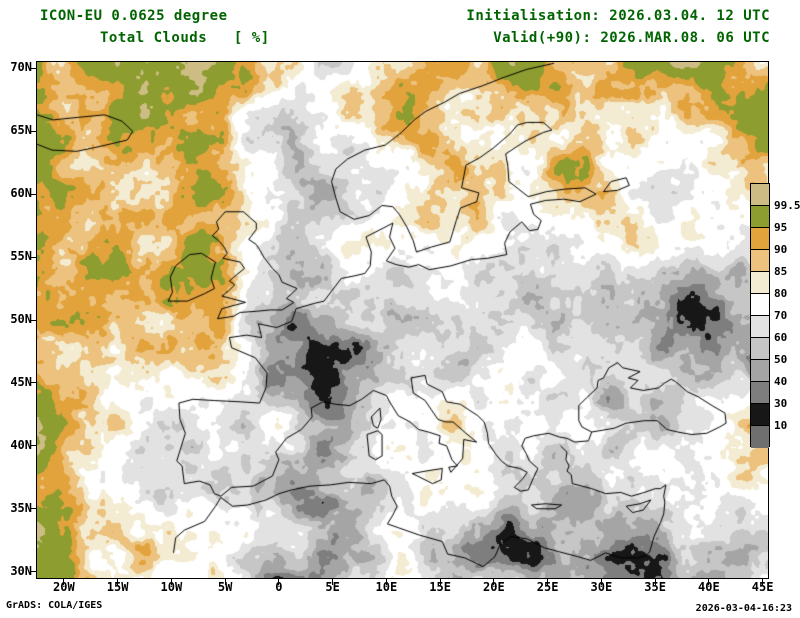  I want to click on colorbar, so click(760, 315).